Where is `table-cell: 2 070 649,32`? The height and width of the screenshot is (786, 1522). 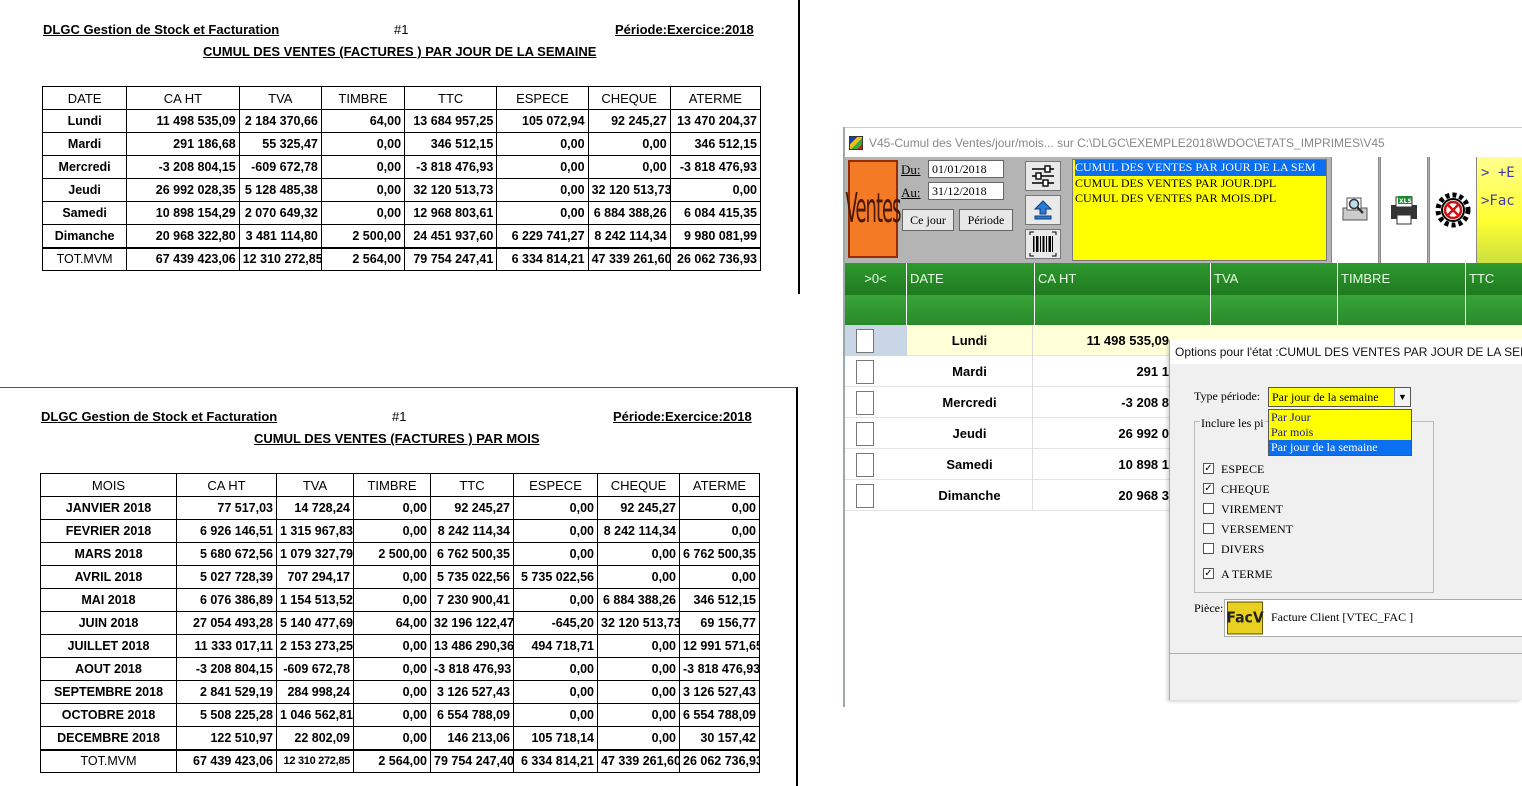 table-cell: 2 070 649,32 is located at coordinates (280, 213).